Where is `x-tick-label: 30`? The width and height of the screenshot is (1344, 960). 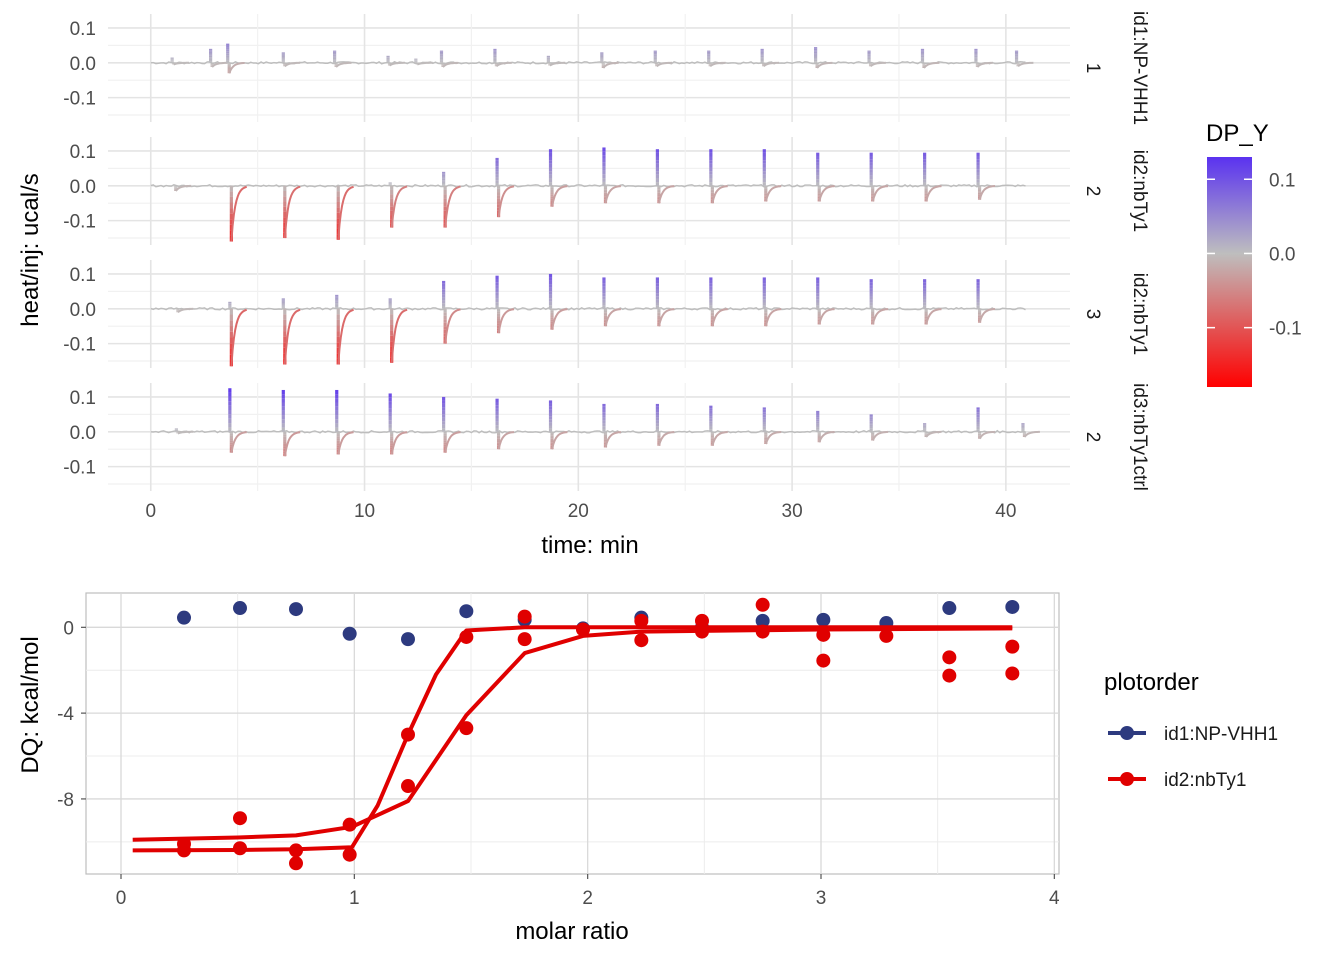 x-tick-label: 30 is located at coordinates (792, 511).